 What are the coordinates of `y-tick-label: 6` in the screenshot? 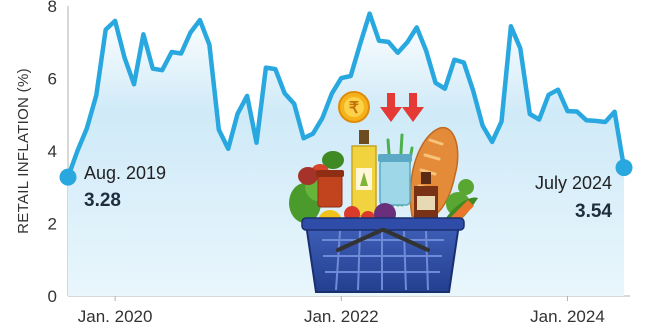 It's located at (52, 79).